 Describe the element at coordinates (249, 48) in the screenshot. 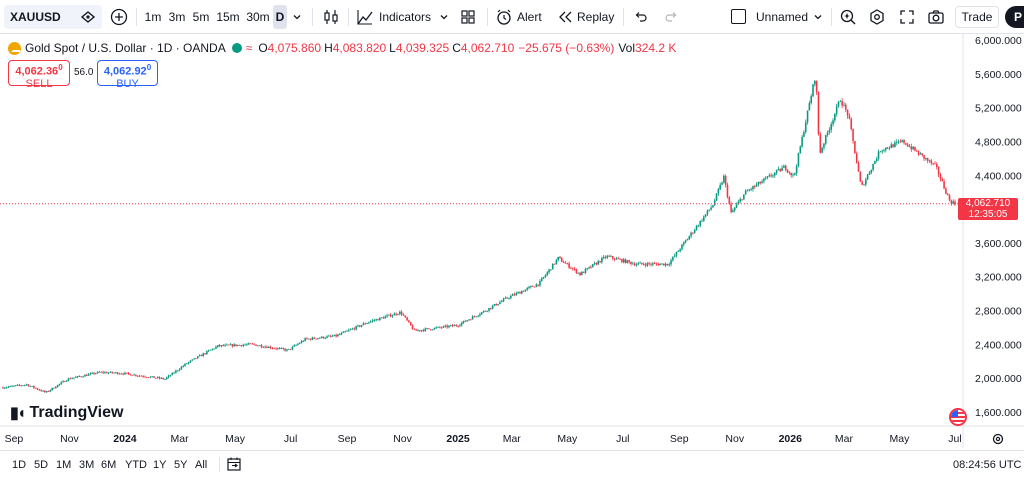

I see `legend-wave-icon: ≈` at that location.